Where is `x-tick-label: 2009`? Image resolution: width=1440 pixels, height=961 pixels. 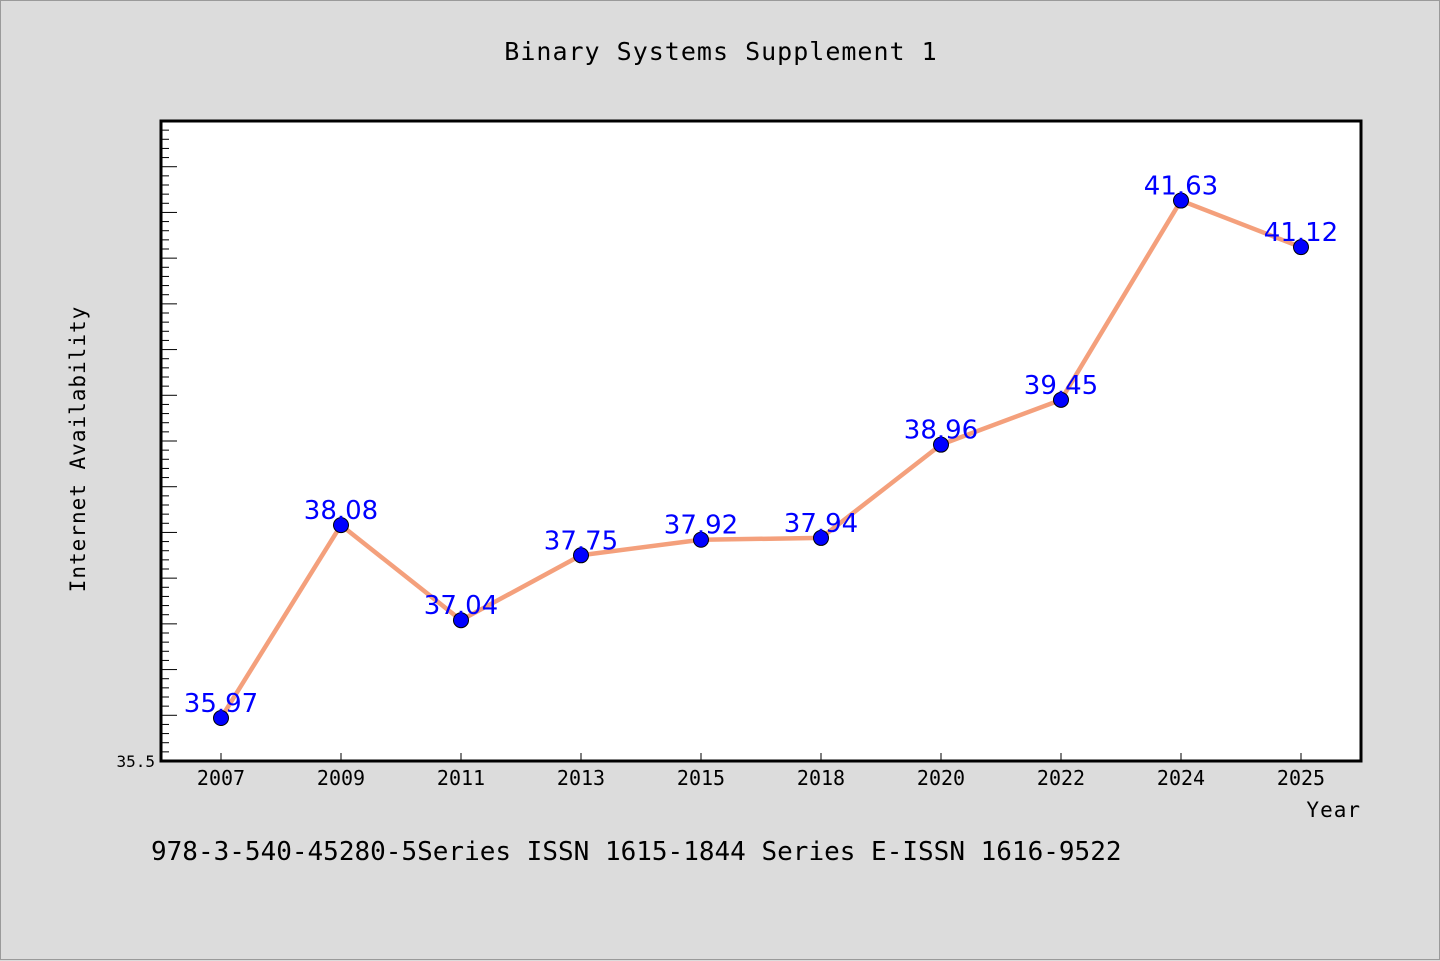
x-tick-label: 2009 is located at coordinates (341, 778).